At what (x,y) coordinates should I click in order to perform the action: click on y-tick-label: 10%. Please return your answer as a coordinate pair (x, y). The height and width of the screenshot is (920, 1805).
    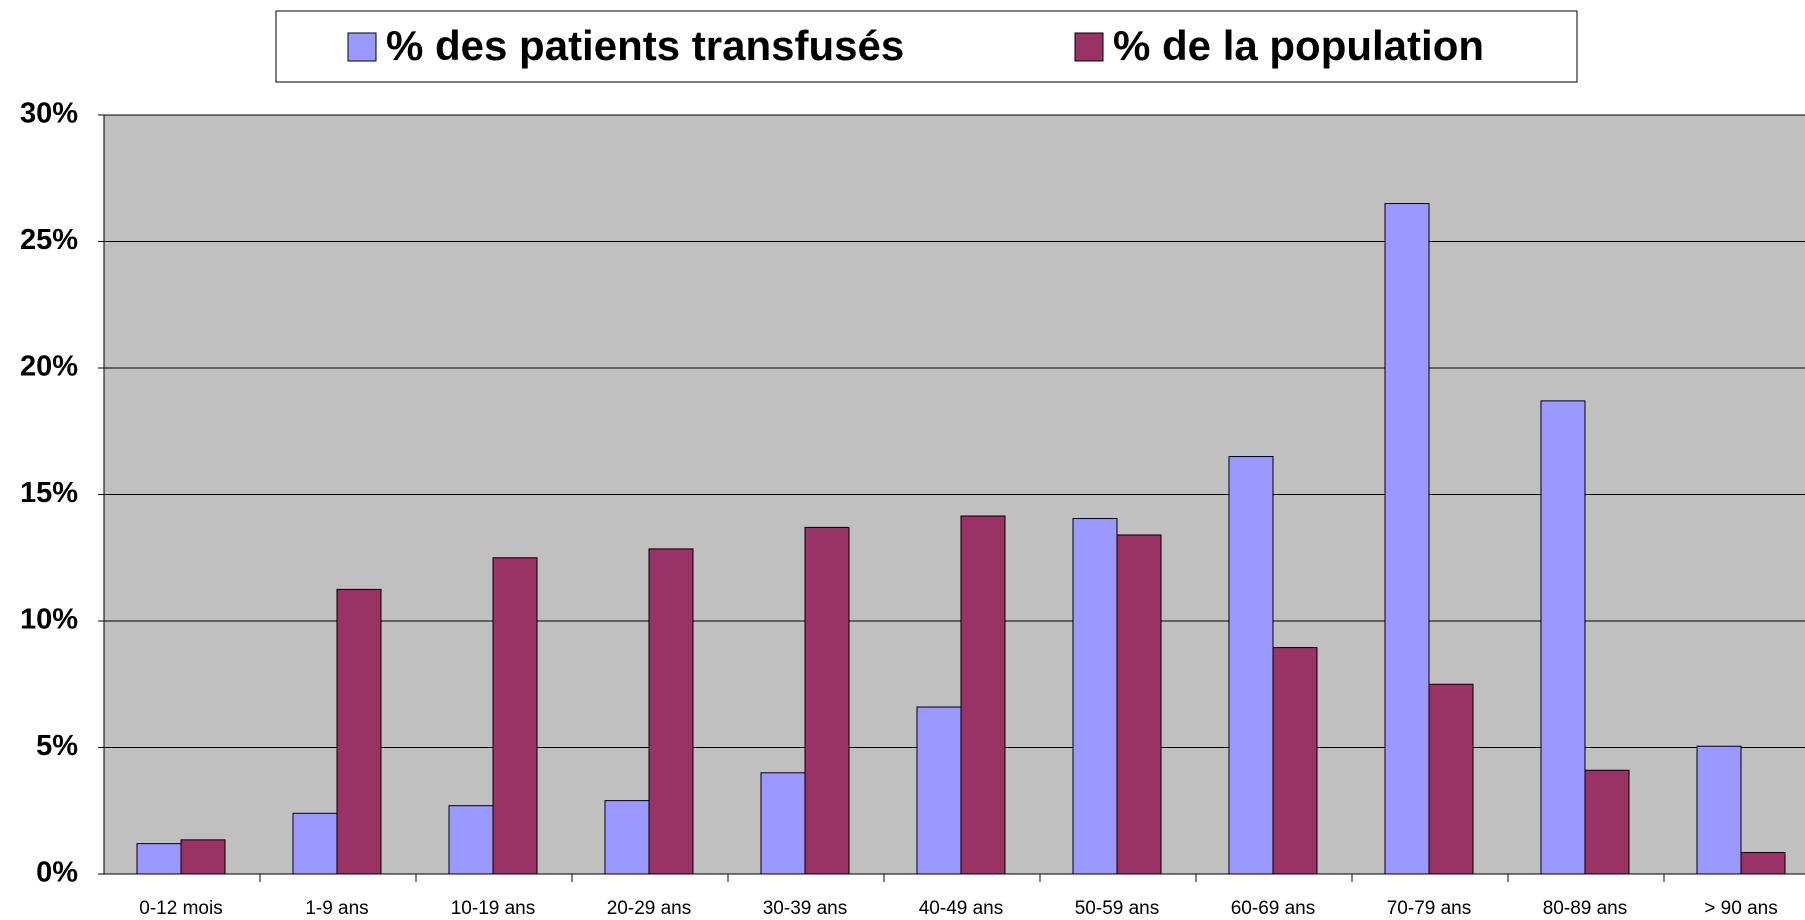
    Looking at the image, I should click on (49, 620).